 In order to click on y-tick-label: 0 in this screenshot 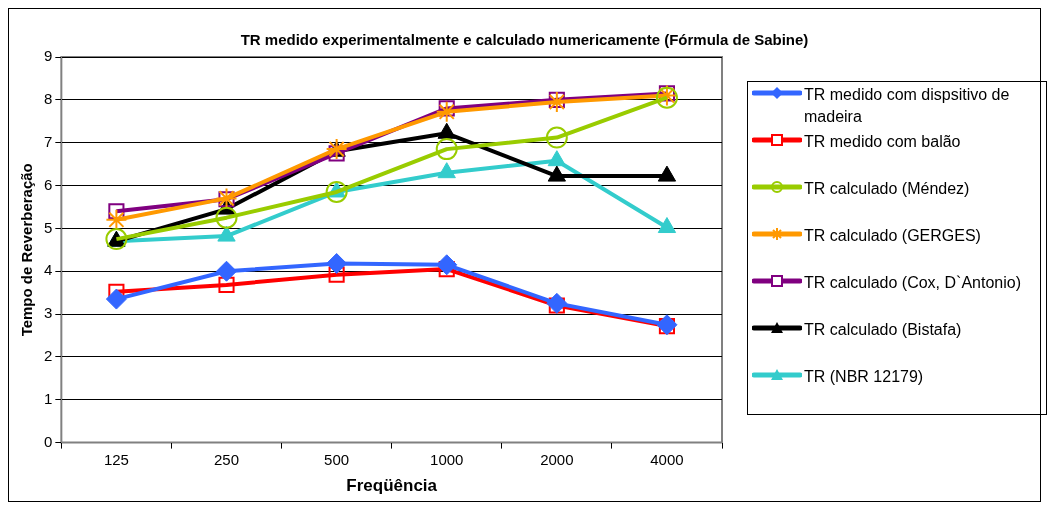, I will do `click(48, 441)`.